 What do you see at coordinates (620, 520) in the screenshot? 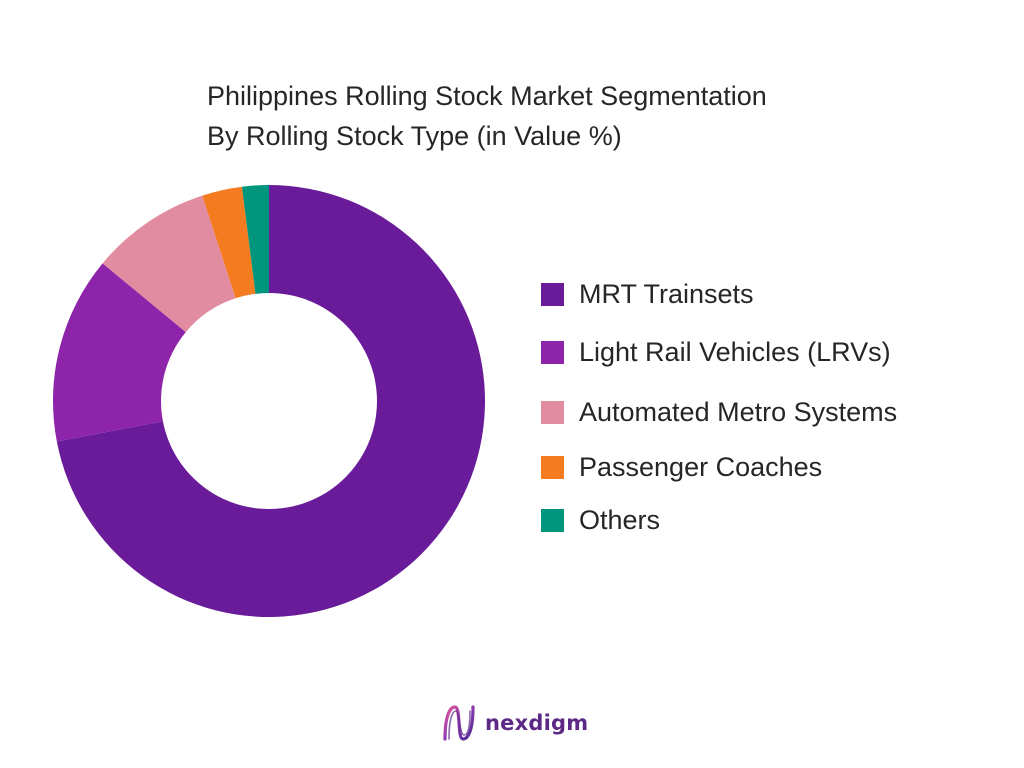
I see `legend-label: Others` at bounding box center [620, 520].